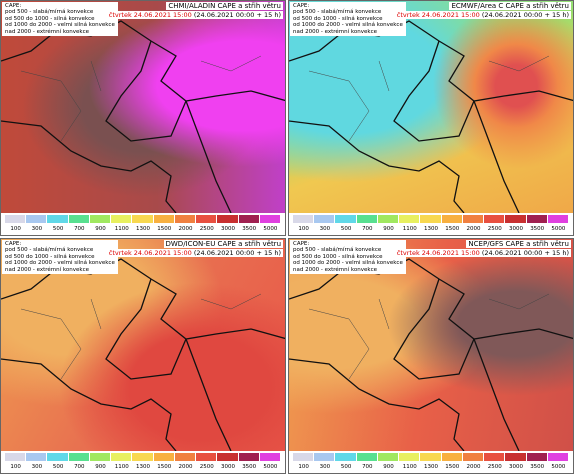 The width and height of the screenshot is (574, 476). Describe the element at coordinates (518, 244) in the screenshot. I see `model-title: NCEP/GFS CAPE a střih větru` at that location.